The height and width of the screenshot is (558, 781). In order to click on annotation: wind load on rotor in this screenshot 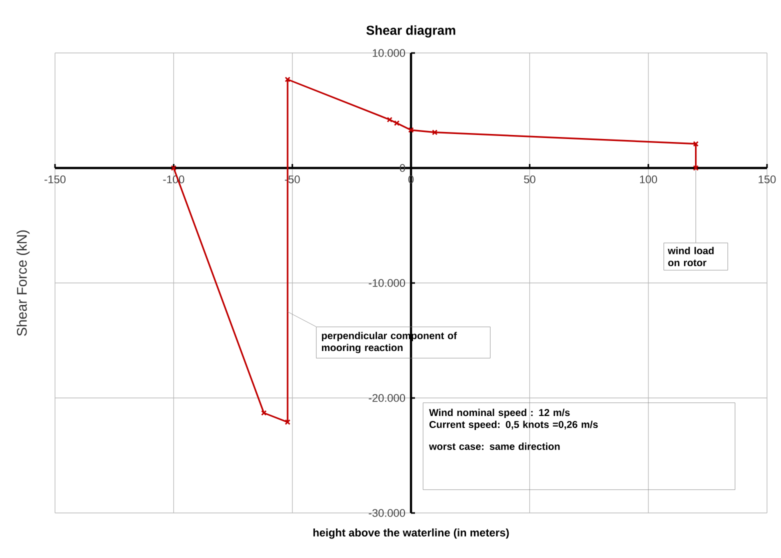, I will do `click(691, 256)`.